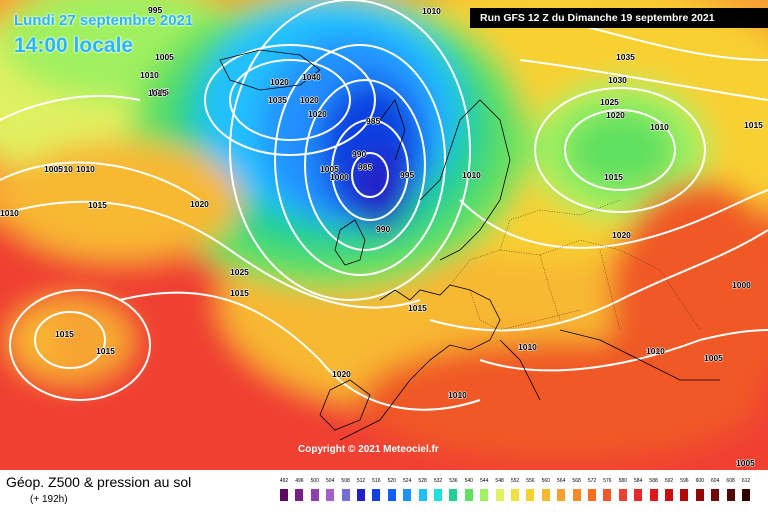 The height and width of the screenshot is (512, 768). What do you see at coordinates (359, 154) in the screenshot?
I see `isobar-label: 990` at bounding box center [359, 154].